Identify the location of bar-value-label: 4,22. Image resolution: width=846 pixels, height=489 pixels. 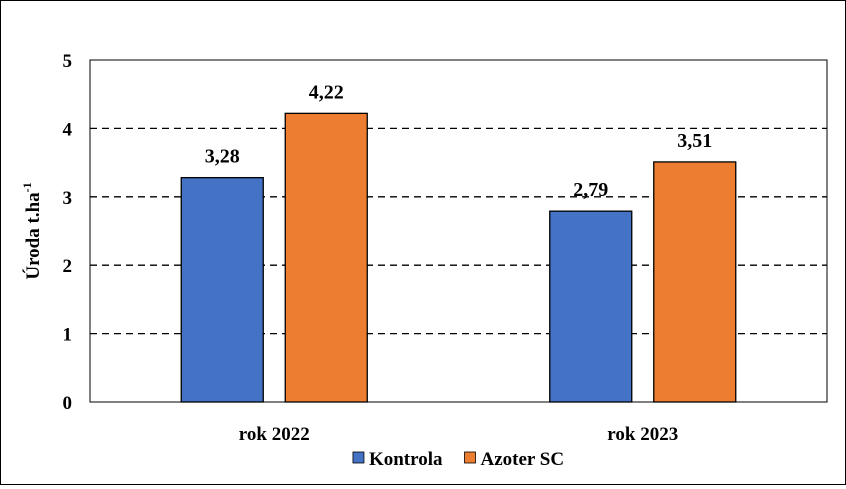
(326, 92).